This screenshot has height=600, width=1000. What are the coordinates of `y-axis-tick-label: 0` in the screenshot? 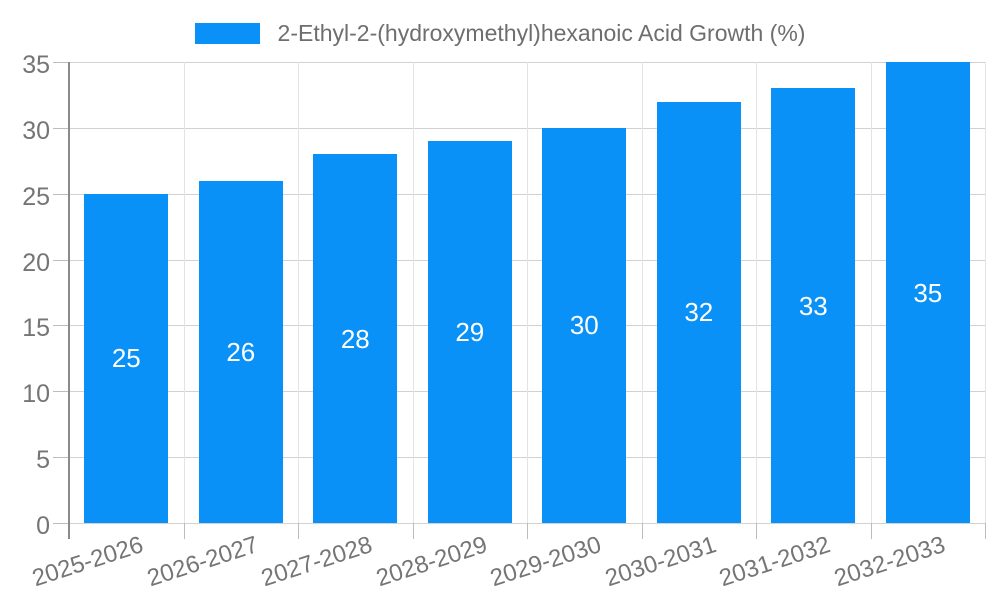 It's located at (43, 526).